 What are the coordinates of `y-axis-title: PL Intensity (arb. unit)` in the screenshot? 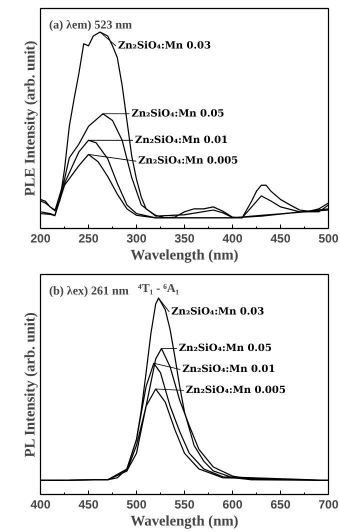 It's located at (30, 385).